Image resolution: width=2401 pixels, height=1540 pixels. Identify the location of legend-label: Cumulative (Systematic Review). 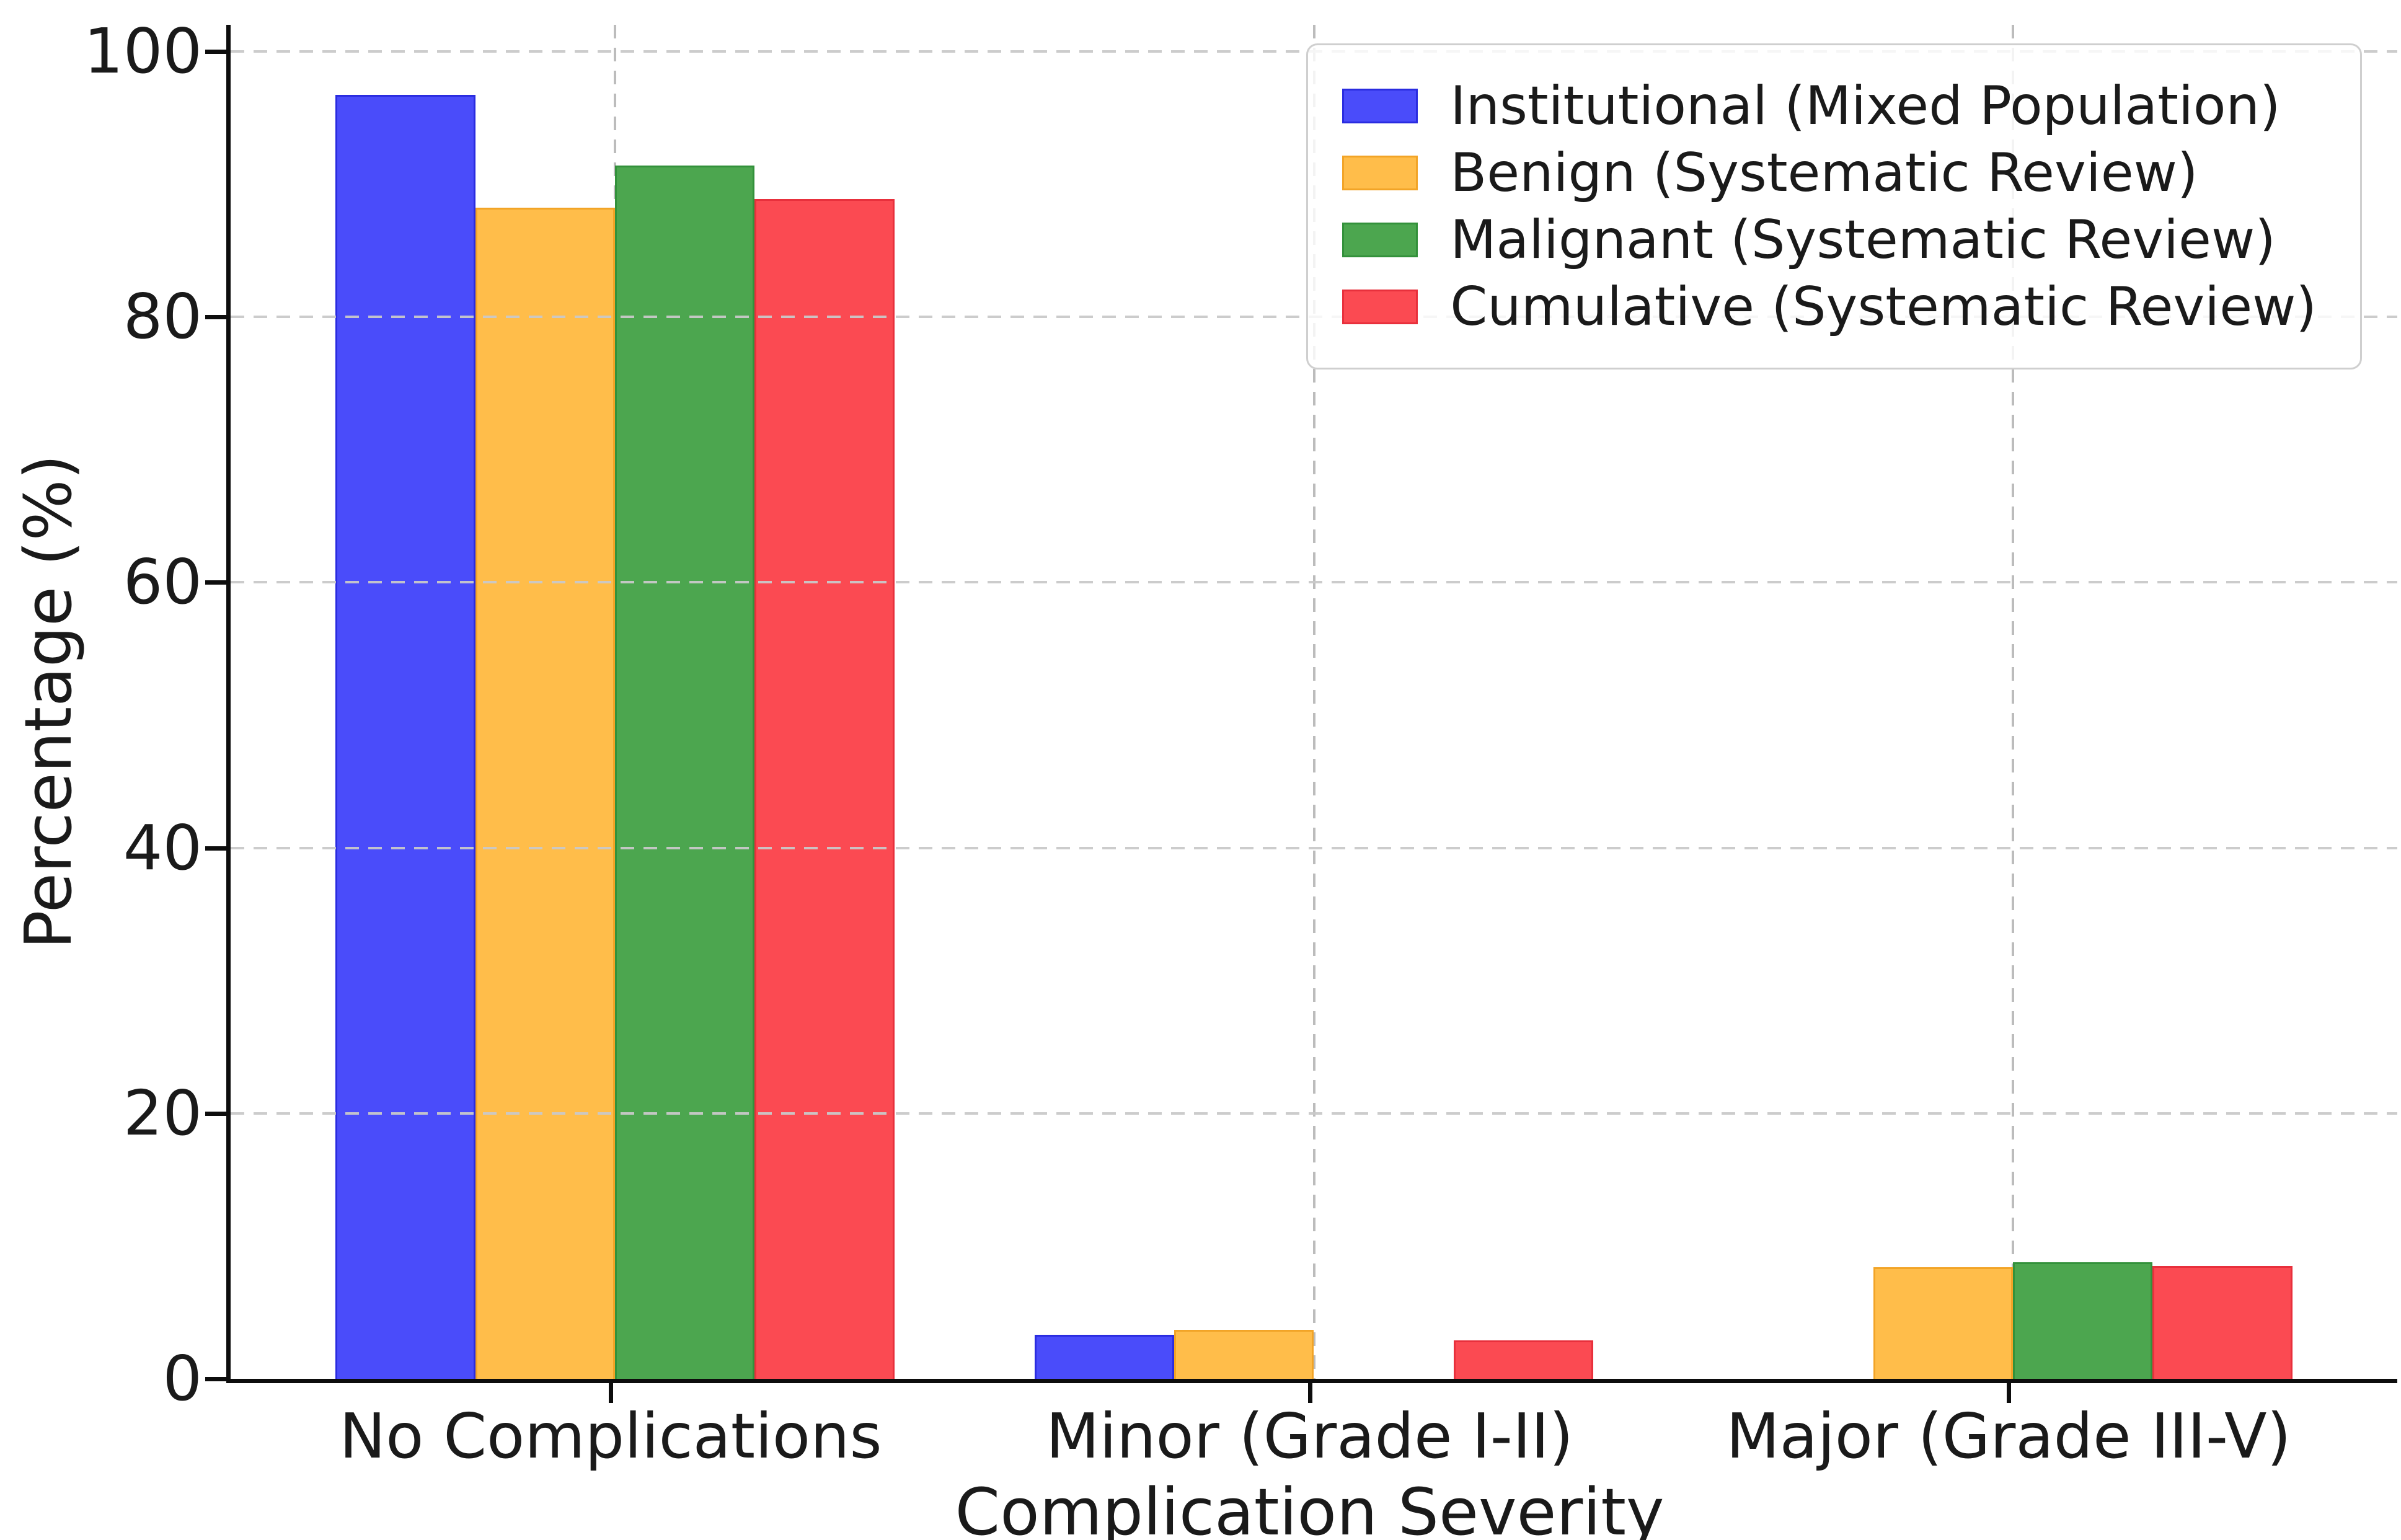
(1883, 307).